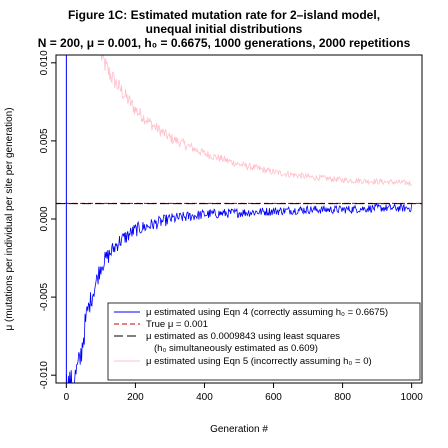  I want to click on legend-box, so click(264, 341).